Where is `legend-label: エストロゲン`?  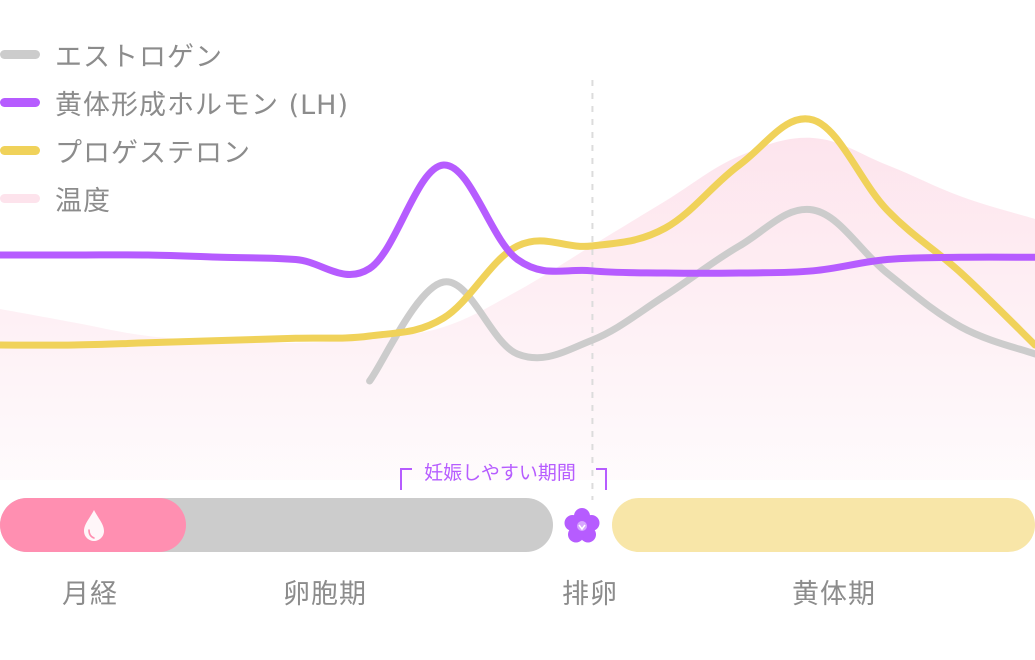
legend-label: エストロゲン is located at coordinates (139, 57).